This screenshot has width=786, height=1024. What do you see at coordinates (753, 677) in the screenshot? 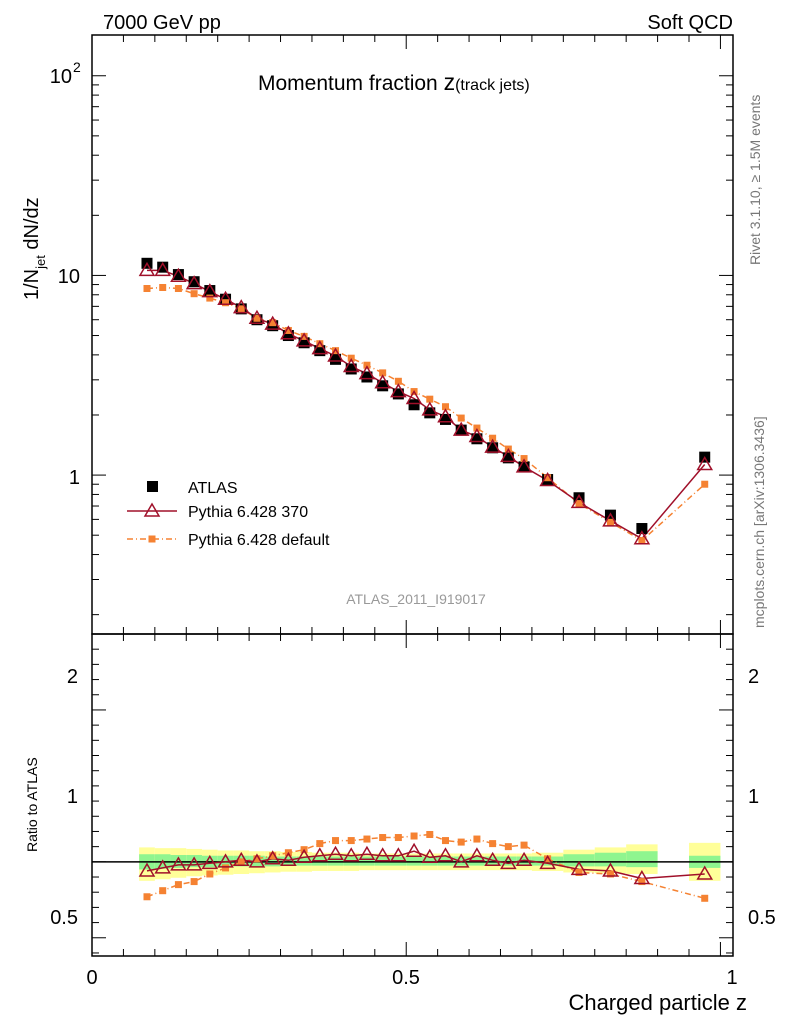
I see `ratio-ytick-label-right-2: 2` at bounding box center [753, 677].